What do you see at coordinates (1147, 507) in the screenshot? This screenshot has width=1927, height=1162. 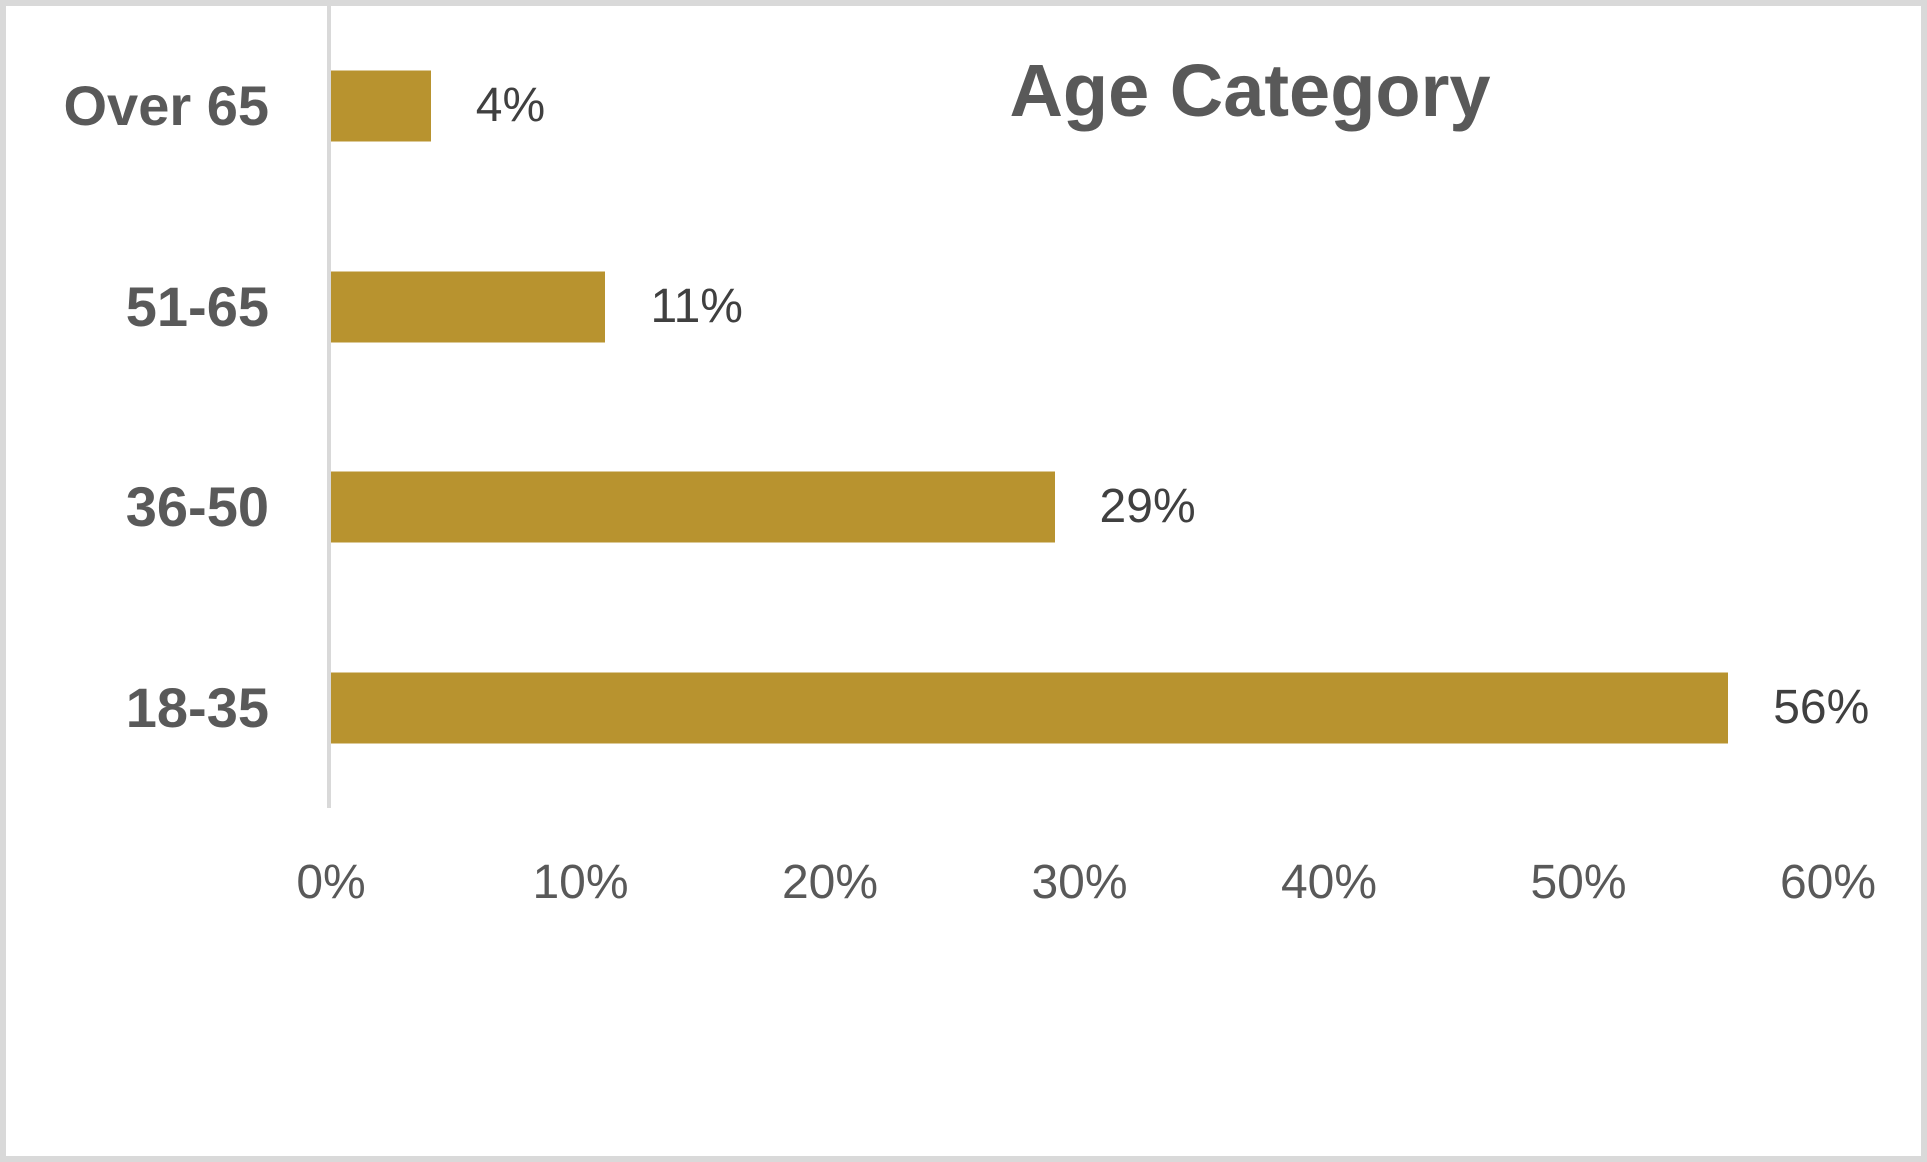 I see `value-label: 29%` at bounding box center [1147, 507].